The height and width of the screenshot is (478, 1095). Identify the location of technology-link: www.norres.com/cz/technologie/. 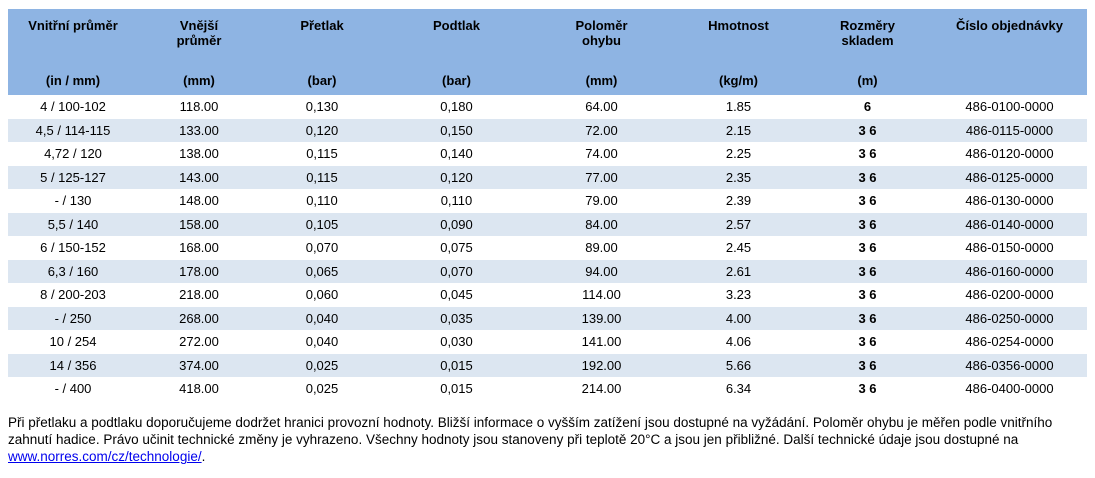
(105, 457).